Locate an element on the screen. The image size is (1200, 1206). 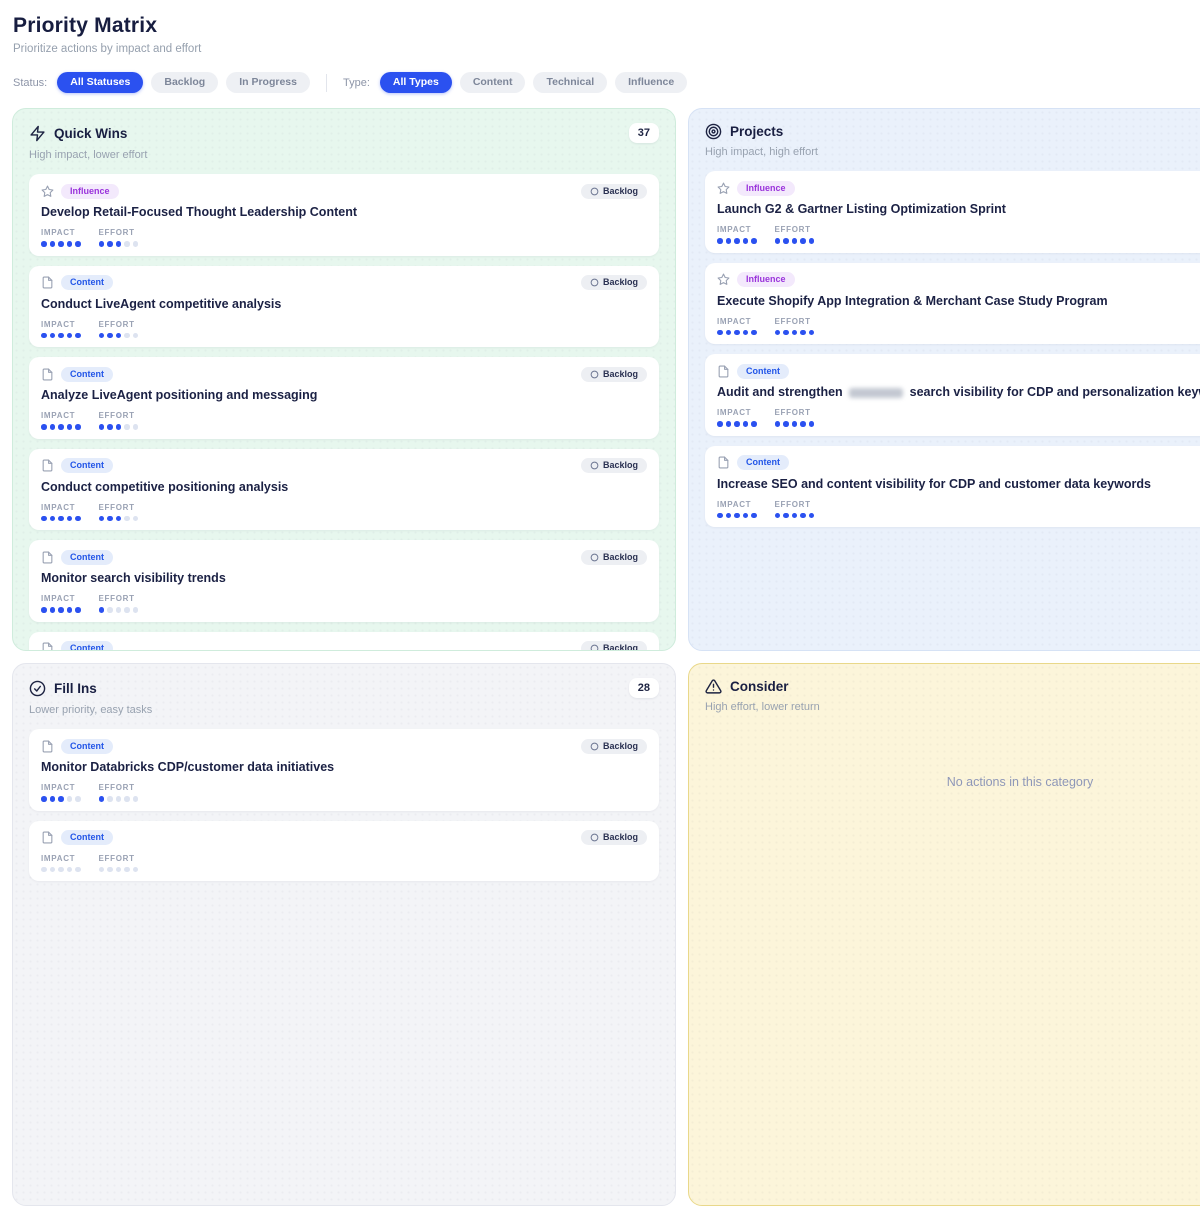
quadrant-header: Fill Ins 28 is located at coordinates (344, 688).